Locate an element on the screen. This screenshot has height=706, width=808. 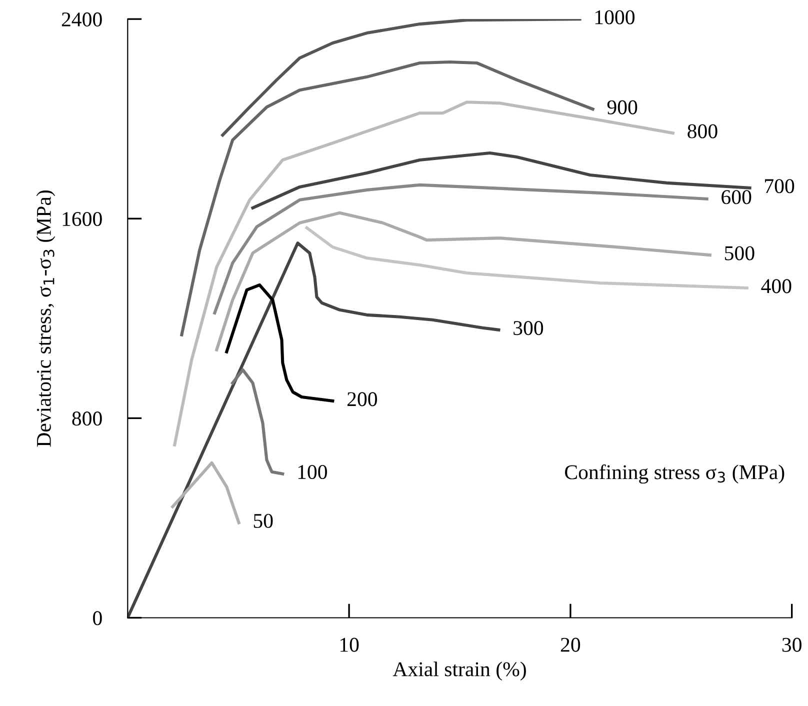
y-tick-label: 800 is located at coordinates (87, 419).